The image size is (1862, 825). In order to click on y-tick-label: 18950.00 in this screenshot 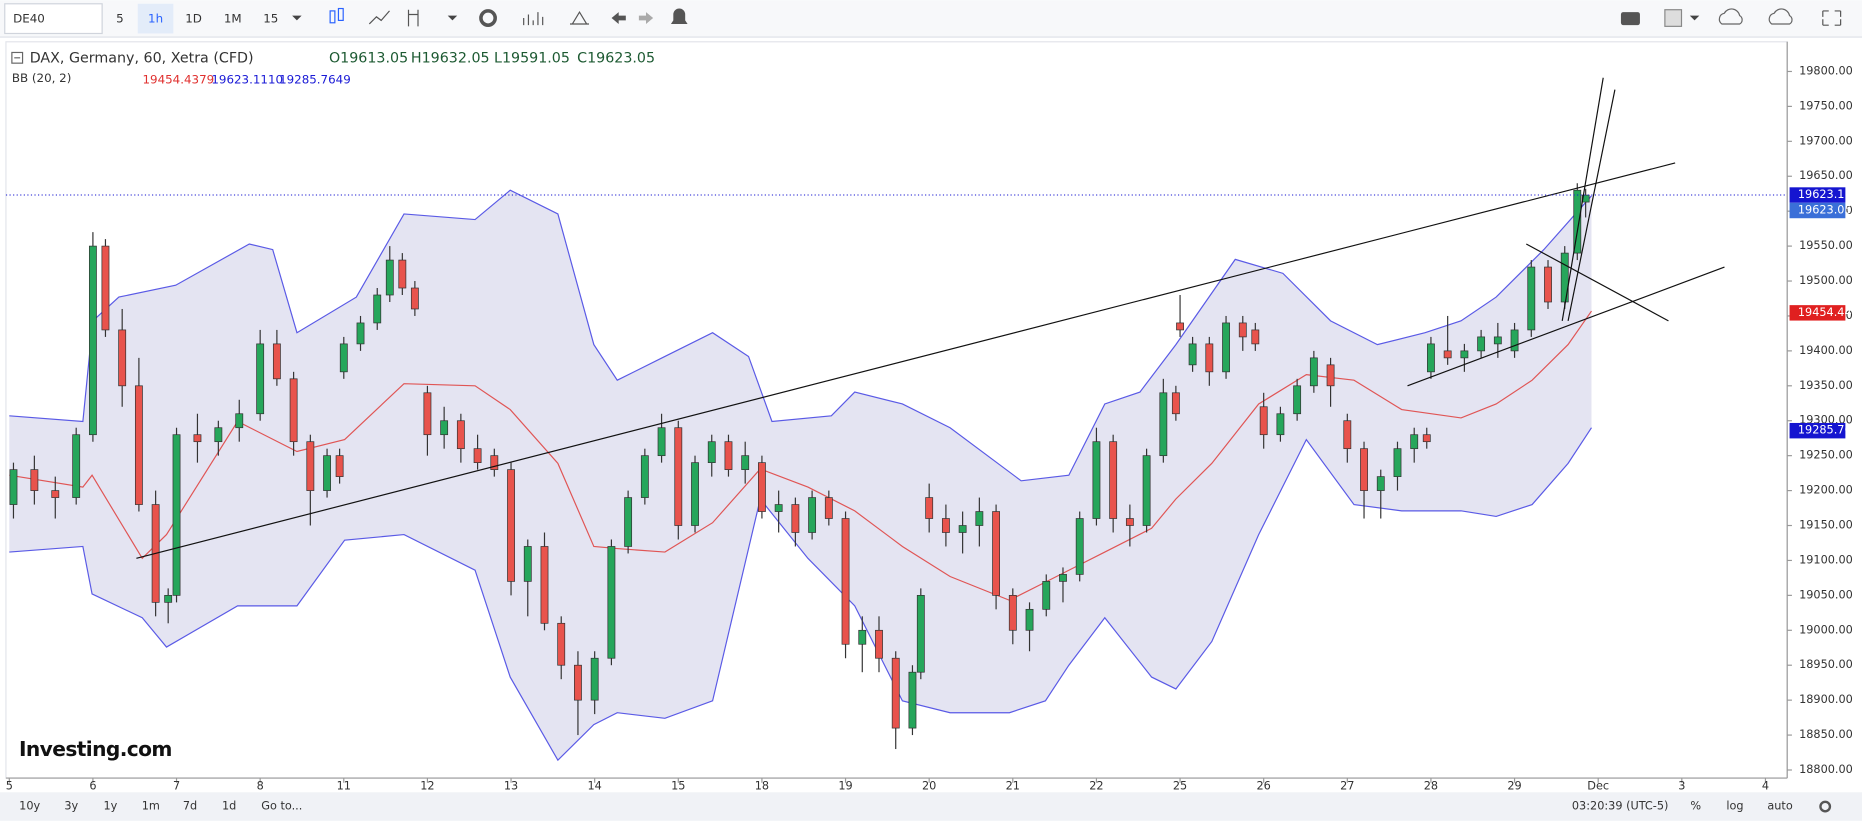, I will do `click(1826, 664)`.